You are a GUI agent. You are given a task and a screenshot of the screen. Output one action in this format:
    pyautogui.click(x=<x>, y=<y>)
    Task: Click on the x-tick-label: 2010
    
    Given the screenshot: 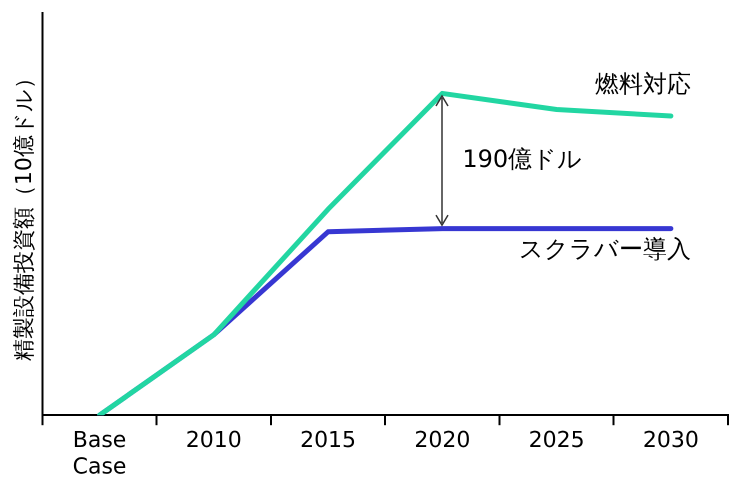 What is the action you would take?
    pyautogui.click(x=214, y=441)
    